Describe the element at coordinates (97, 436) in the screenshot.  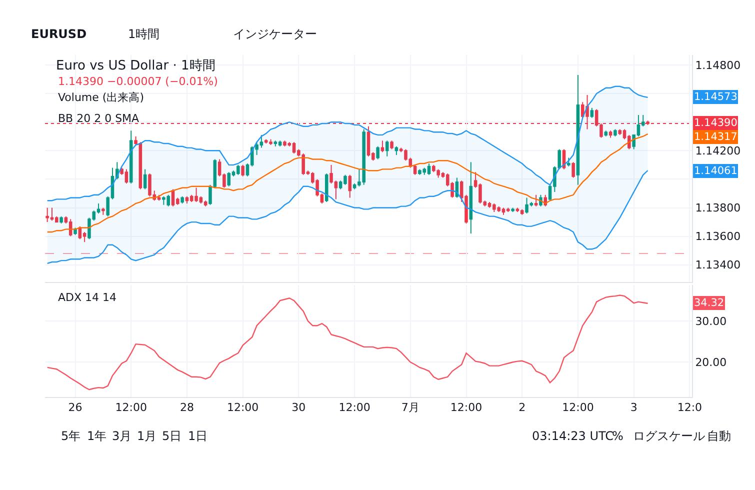
I see `text: 1年` at that location.